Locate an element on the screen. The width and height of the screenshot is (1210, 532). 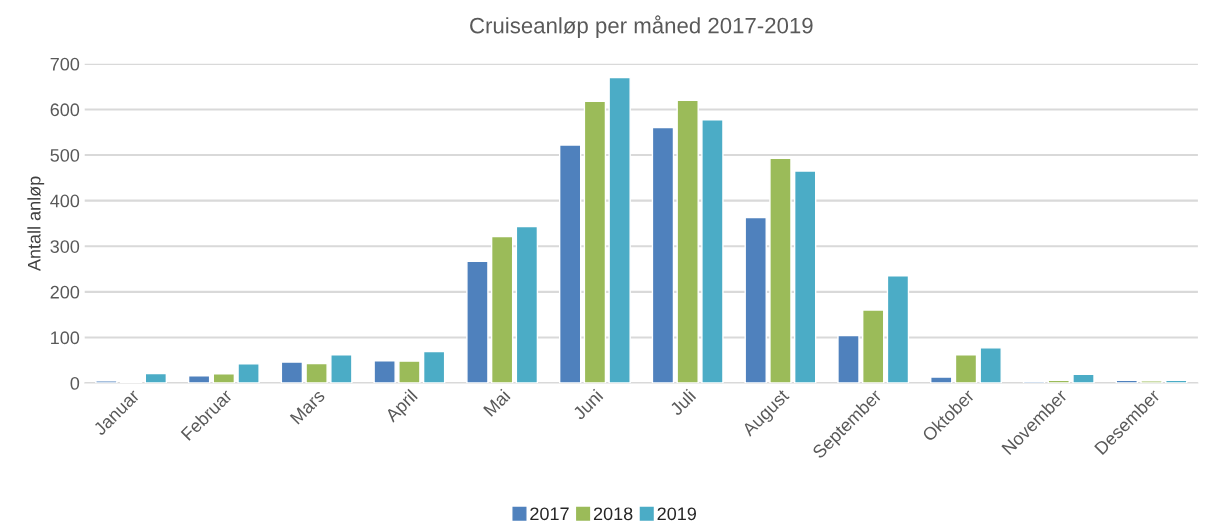
y-tick-label: 500 is located at coordinates (65, 155).